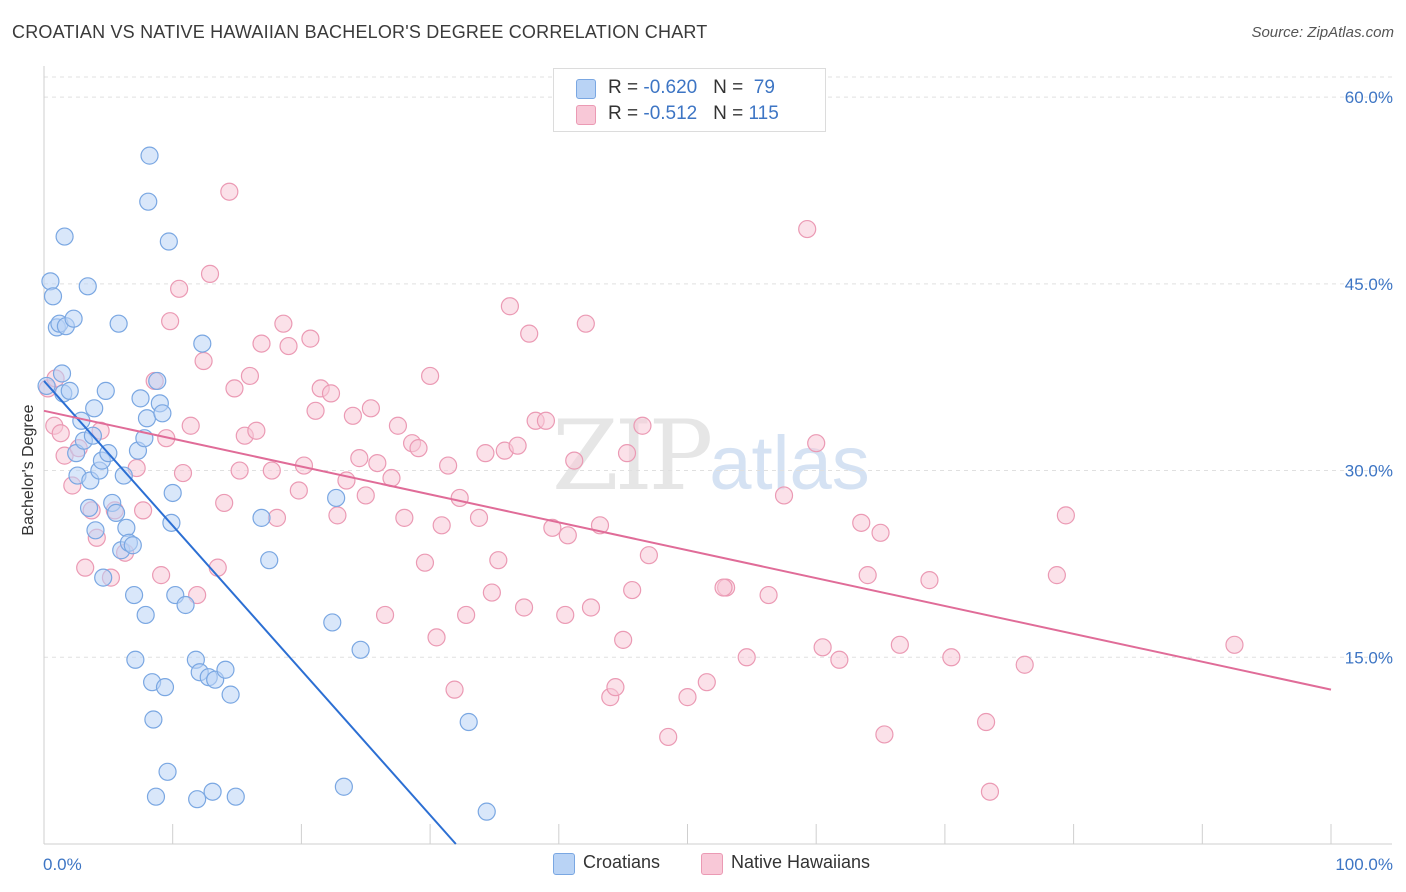  What do you see at coordinates (691, 88) in the screenshot?
I see `legend-text: R = -0.620 N = 79` at bounding box center [691, 88].